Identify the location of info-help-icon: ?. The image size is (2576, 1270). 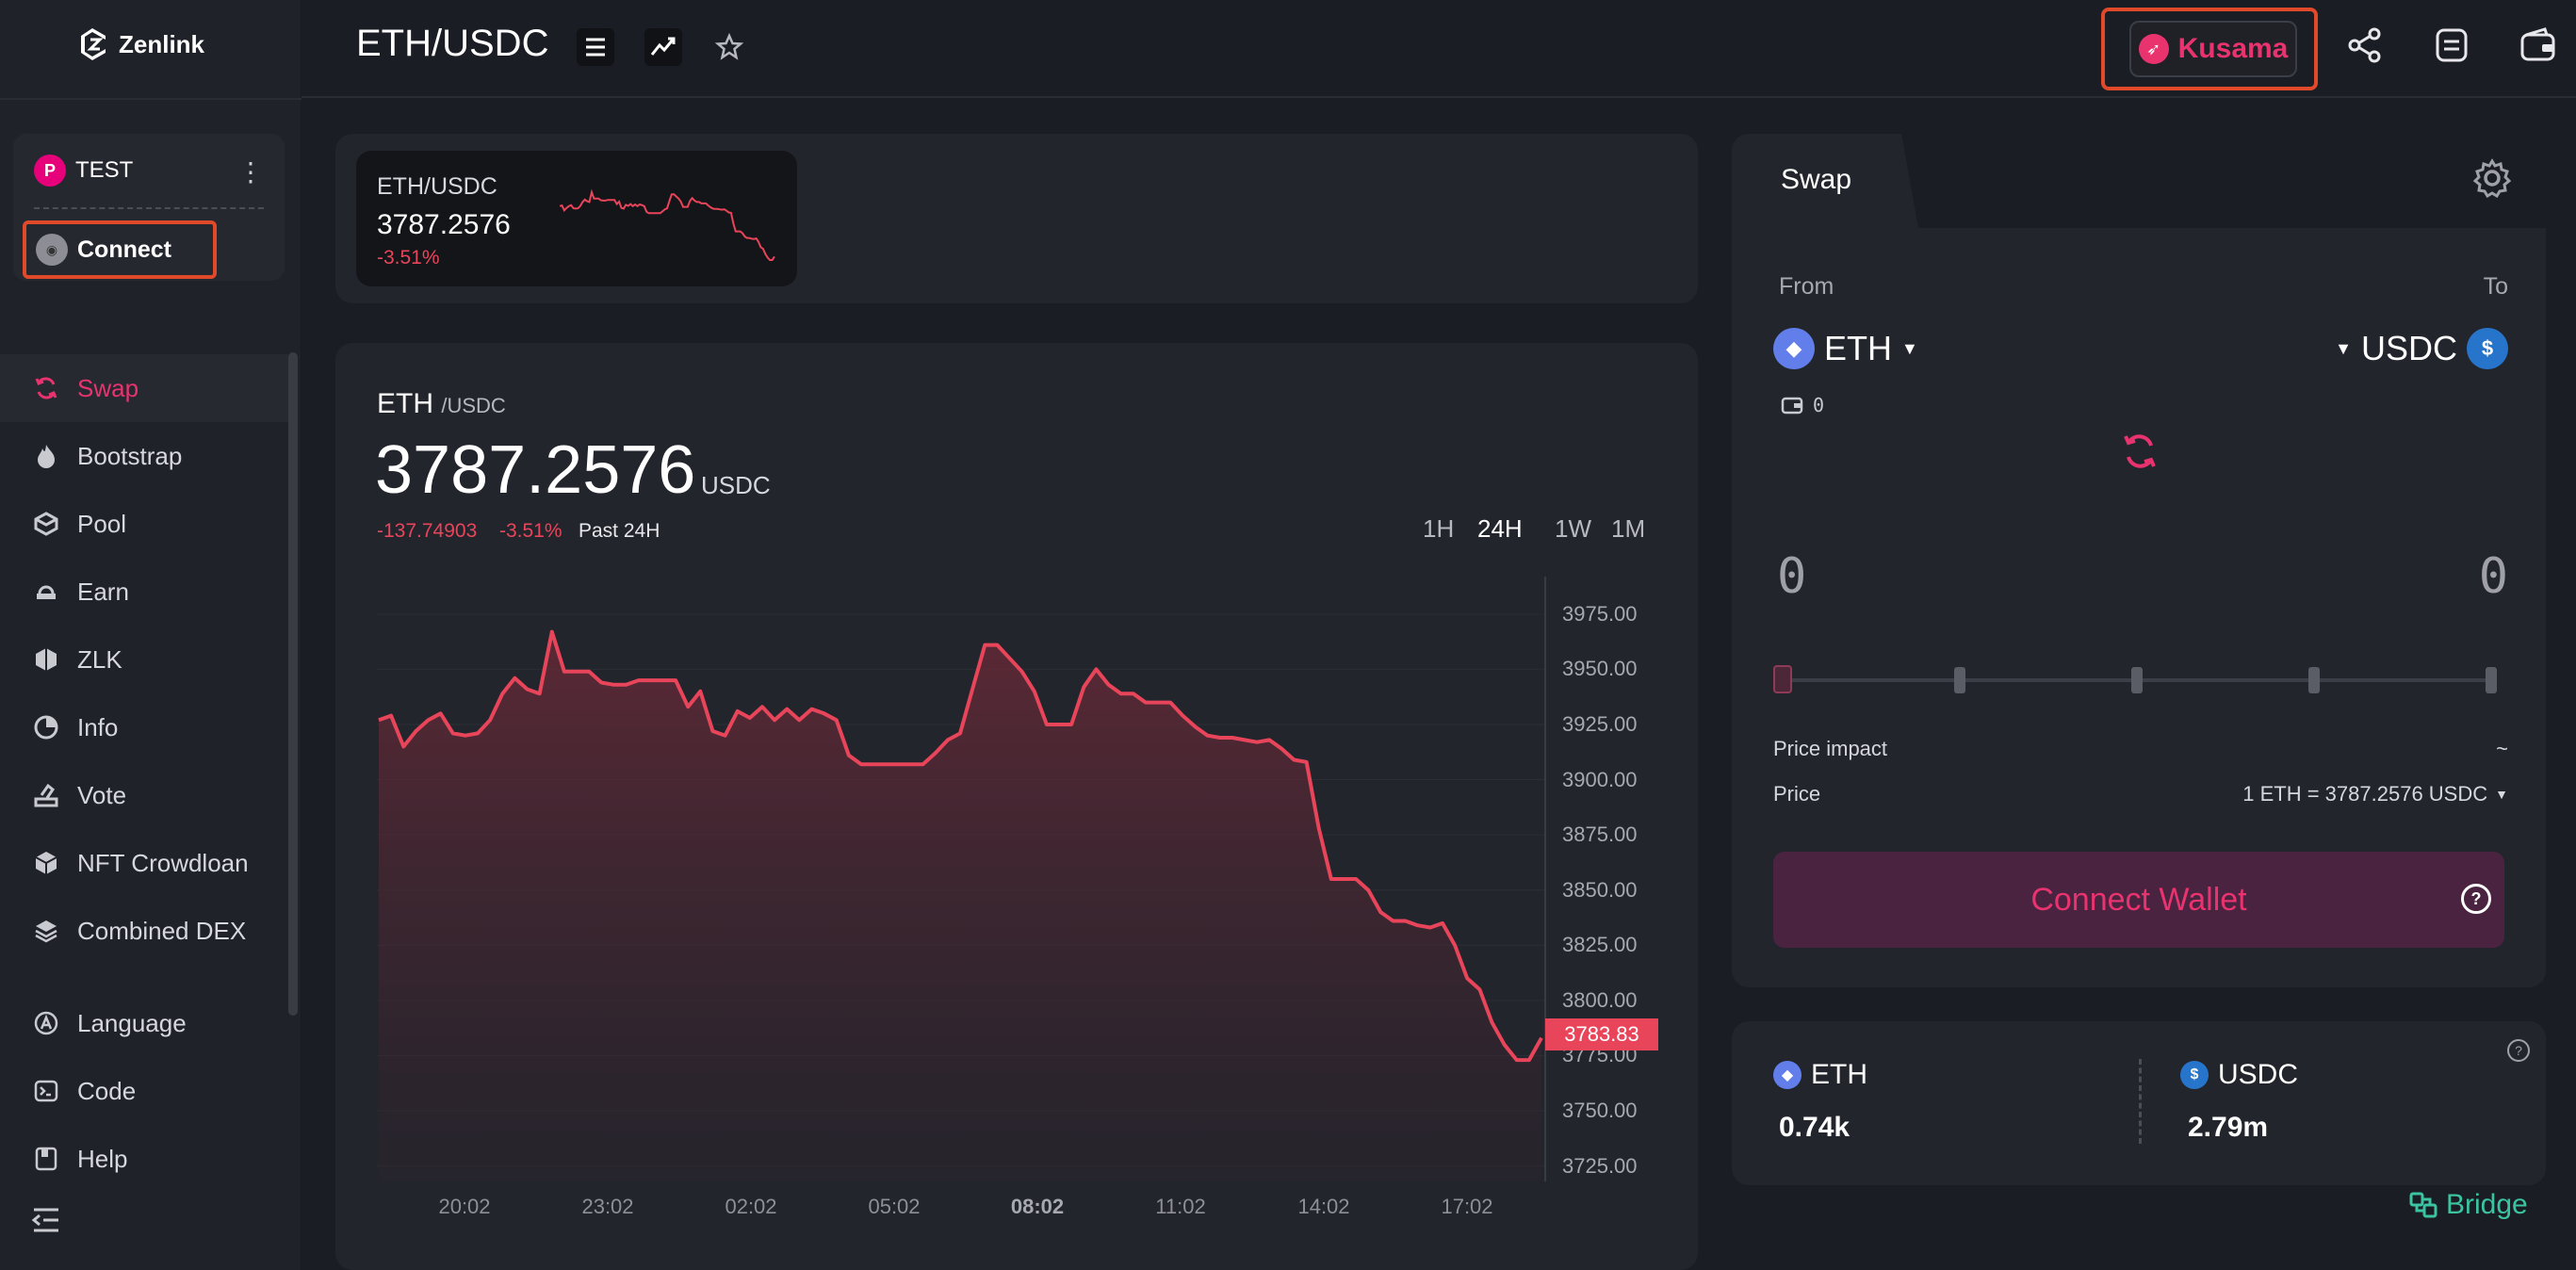
(2518, 1050).